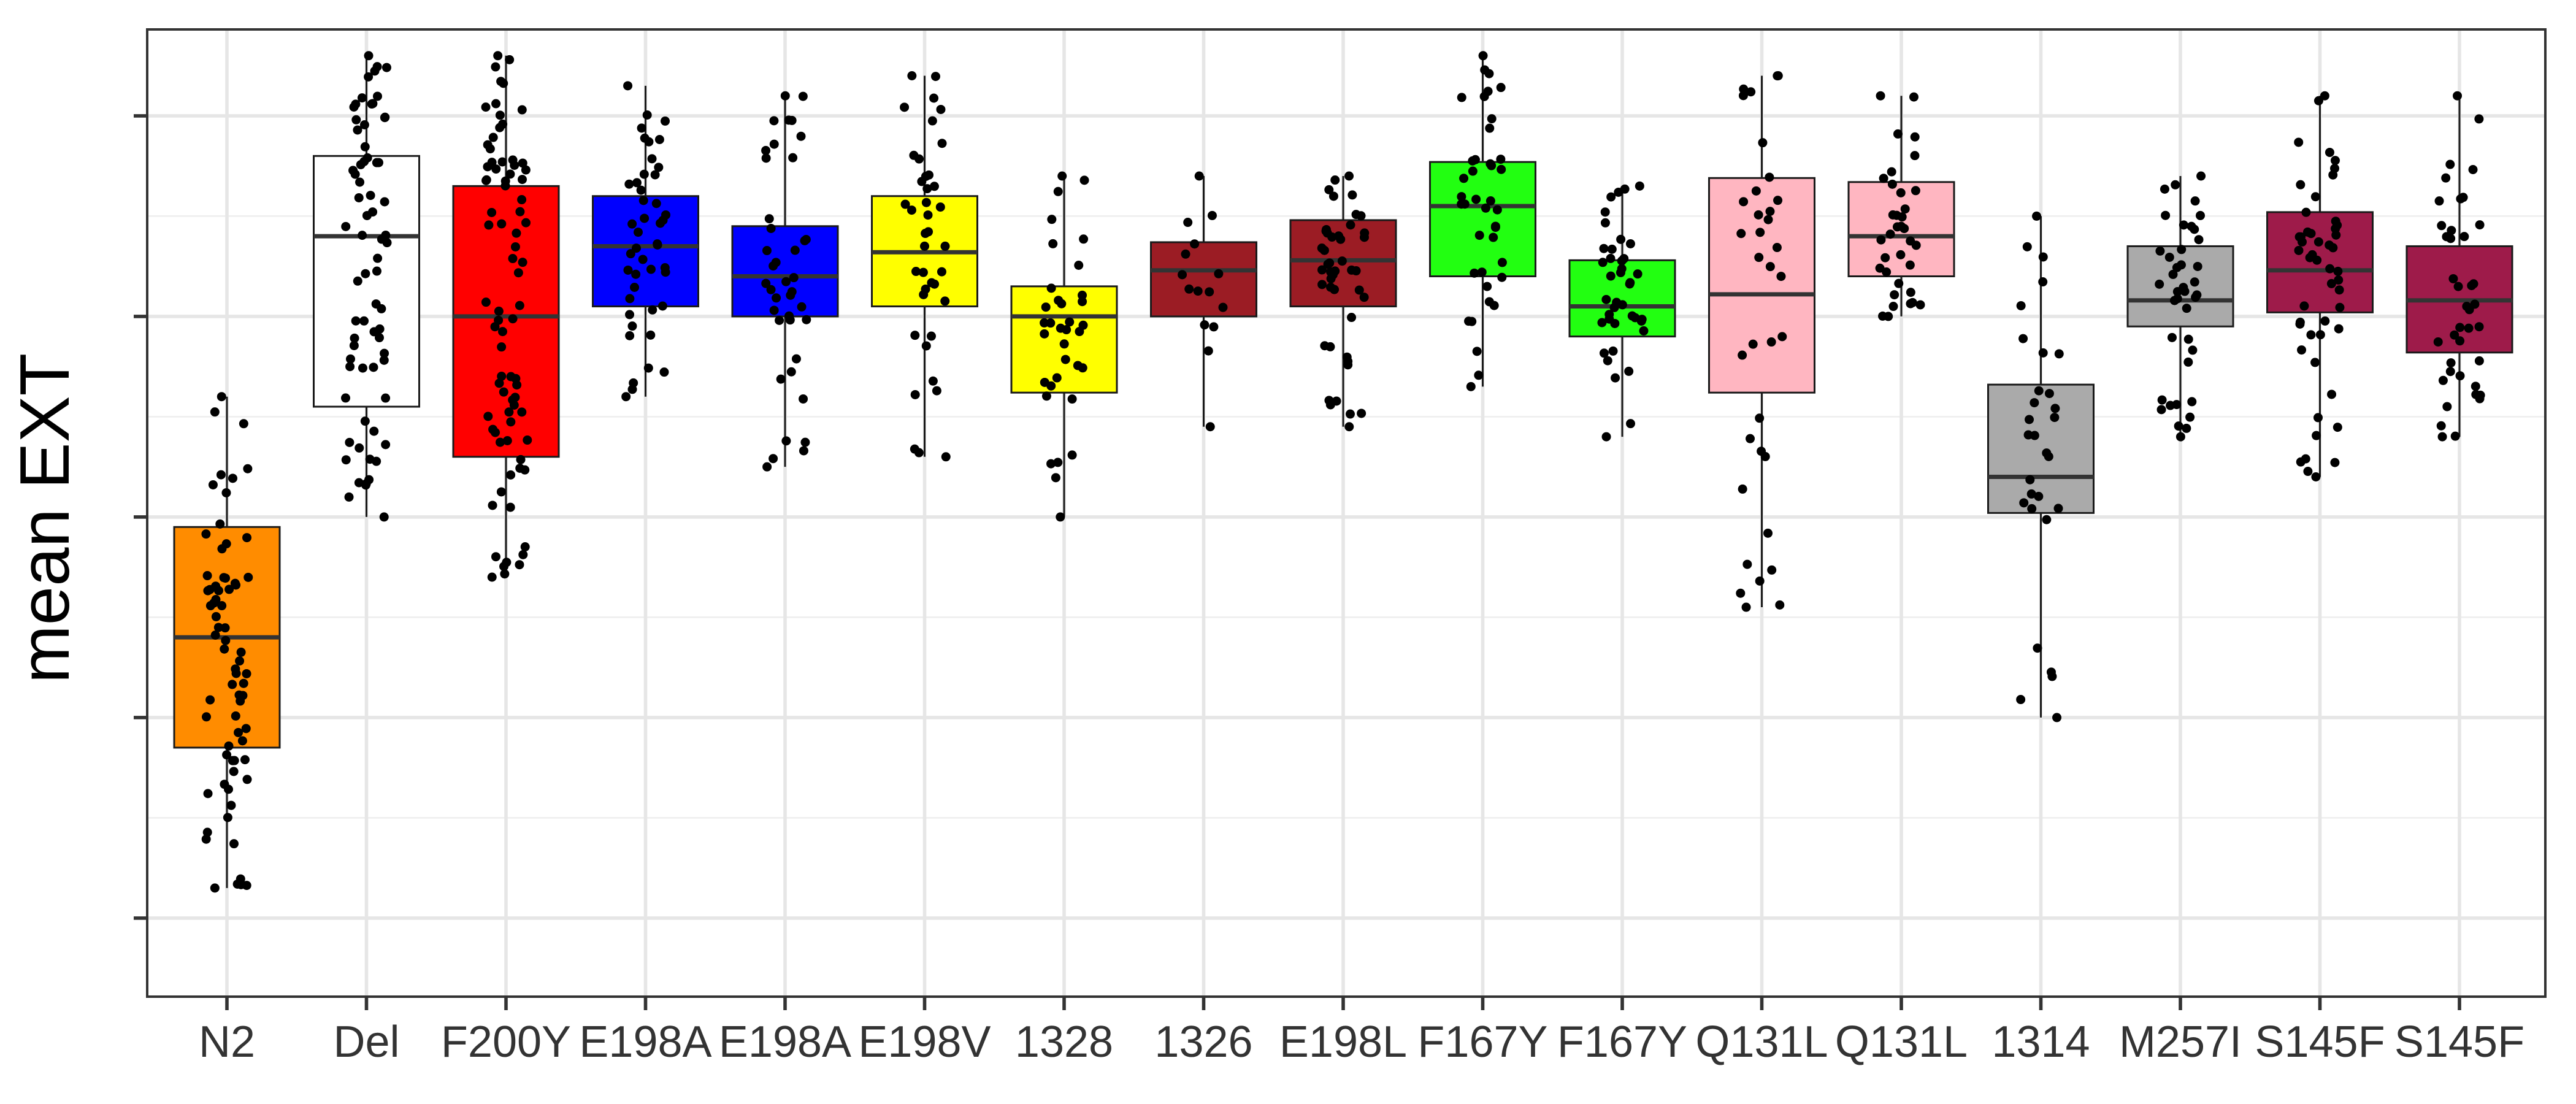 The height and width of the screenshot is (1104, 2576). What do you see at coordinates (1901, 1042) in the screenshot?
I see `x-tick-label: Q131L` at bounding box center [1901, 1042].